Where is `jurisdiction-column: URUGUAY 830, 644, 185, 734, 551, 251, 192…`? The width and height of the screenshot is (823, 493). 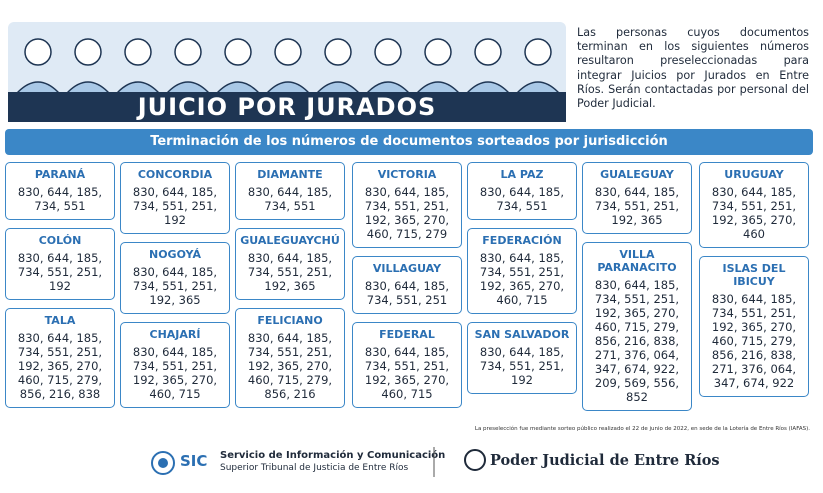
jurisdiction-column: URUGUAY 830, 644, 185, 734, 551, 251, 192… is located at coordinates (754, 279).